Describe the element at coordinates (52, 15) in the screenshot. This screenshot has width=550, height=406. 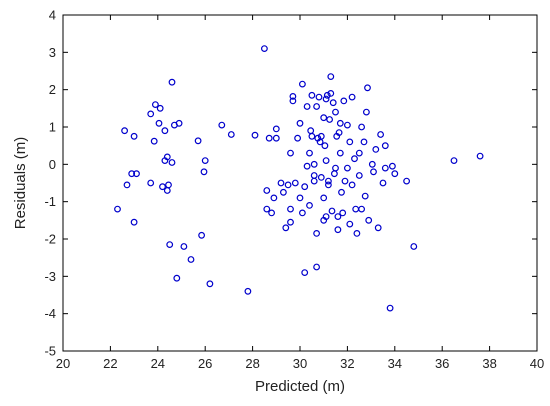
I see `y-tick-label: 4` at that location.